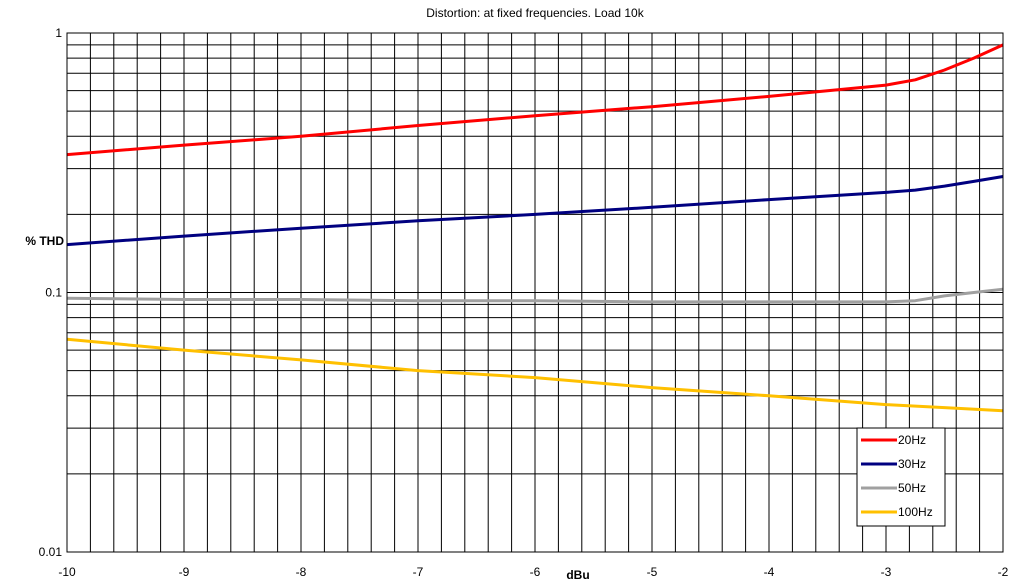 The height and width of the screenshot is (585, 1027). Describe the element at coordinates (301, 572) in the screenshot. I see `x-tick-label: -8` at that location.